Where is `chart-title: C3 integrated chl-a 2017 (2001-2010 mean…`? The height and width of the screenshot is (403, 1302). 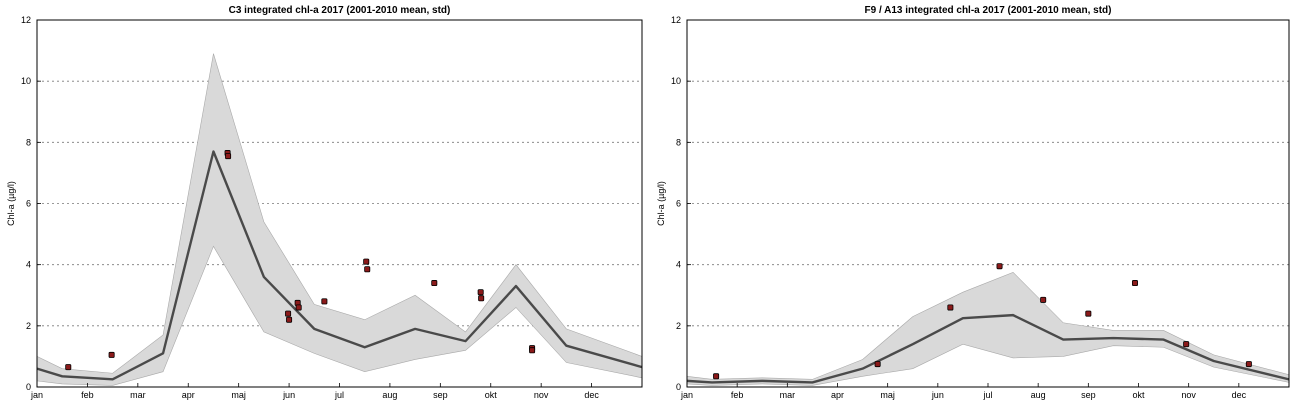
chart-title: C3 integrated chl-a 2017 (2001-2010 mean… is located at coordinates (340, 10).